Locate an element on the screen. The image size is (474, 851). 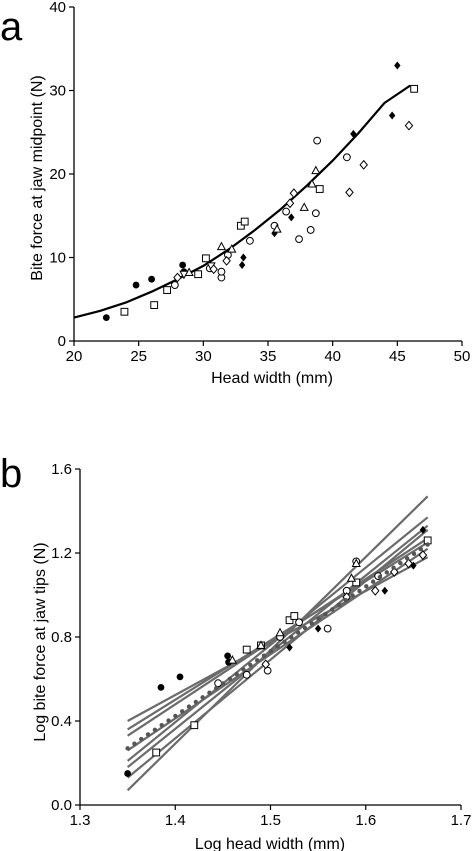
panel-b-x-tick-label: 1.5 is located at coordinates (270, 820).